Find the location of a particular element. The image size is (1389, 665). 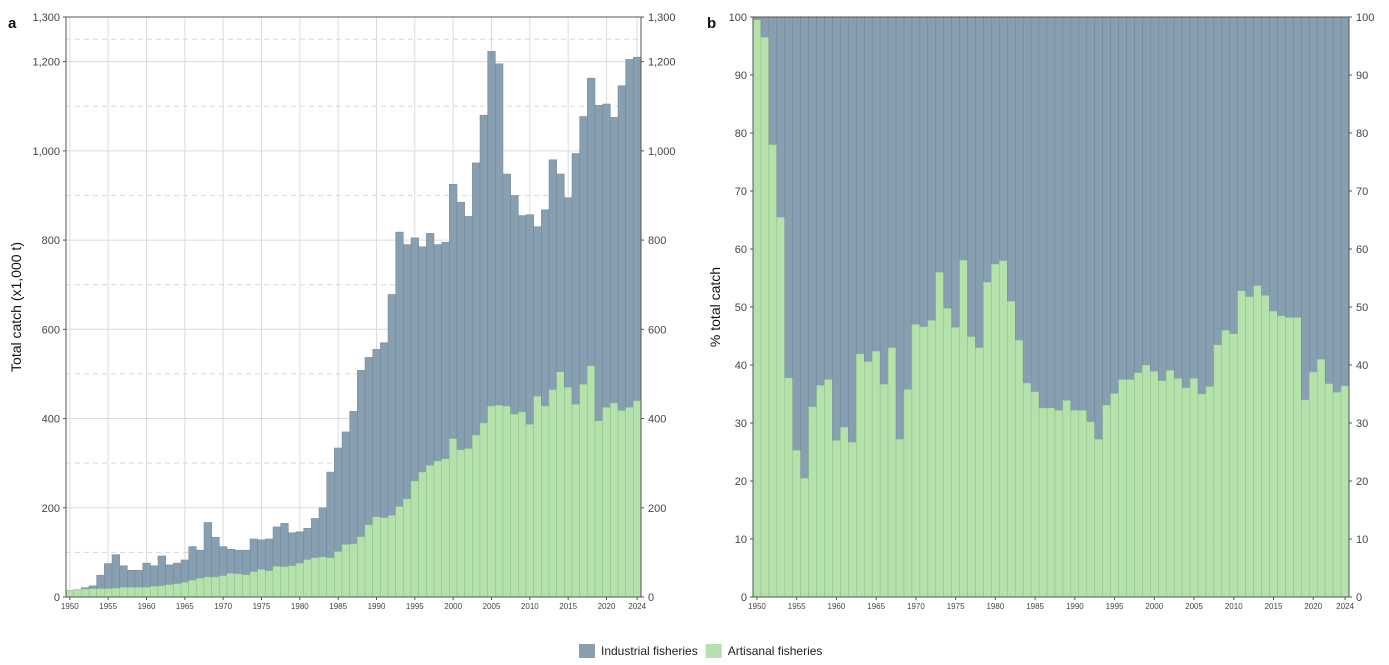

bar-industrial-2004 is located at coordinates (1186, 202).